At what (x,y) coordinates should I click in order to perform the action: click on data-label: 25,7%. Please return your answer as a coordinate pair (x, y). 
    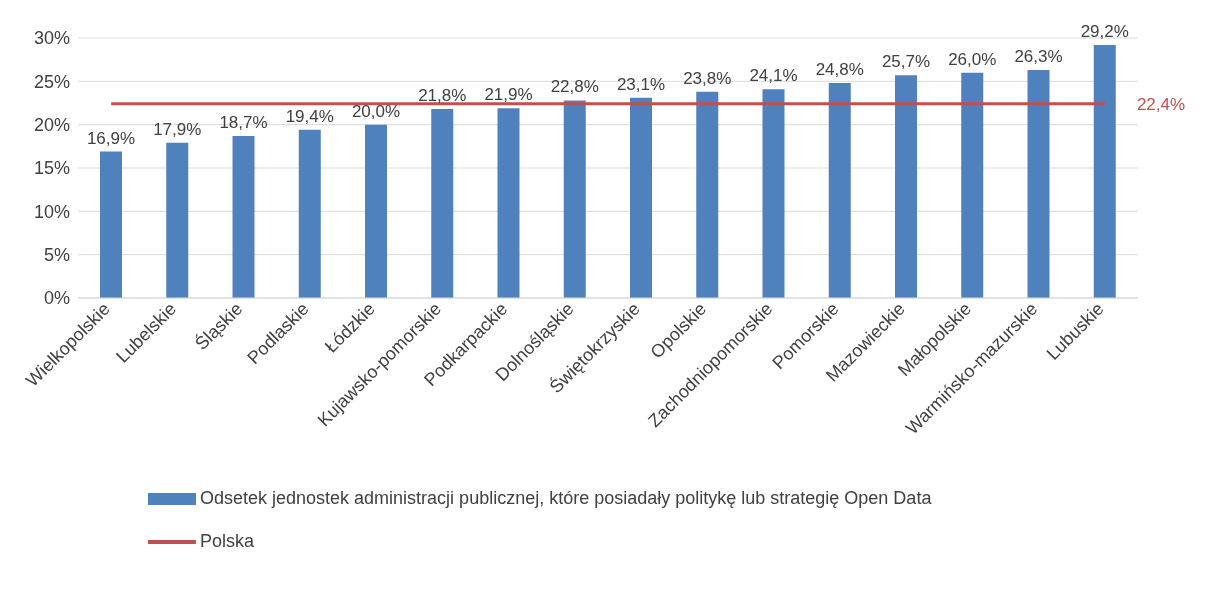
    Looking at the image, I should click on (906, 62).